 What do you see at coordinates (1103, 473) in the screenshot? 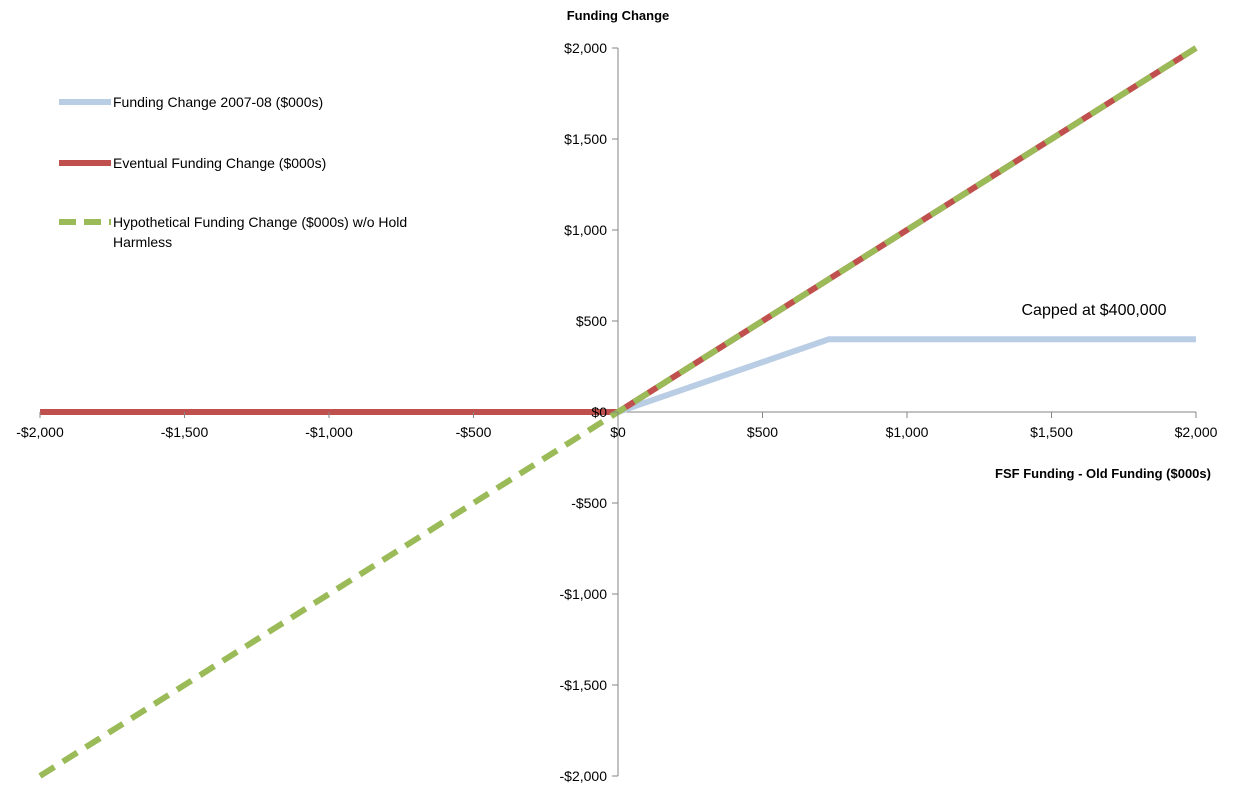
I see `x-axis-title: FSF Funding - Old Funding ($000s)` at bounding box center [1103, 473].